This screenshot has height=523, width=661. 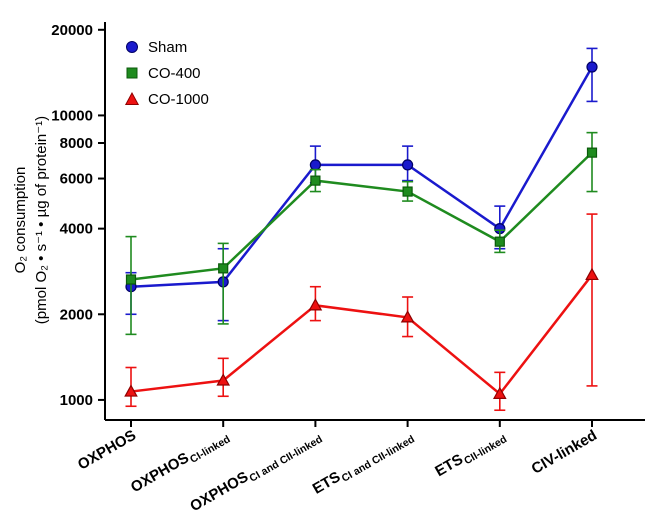 What do you see at coordinates (132, 47) in the screenshot?
I see `circle-marker-icon` at bounding box center [132, 47].